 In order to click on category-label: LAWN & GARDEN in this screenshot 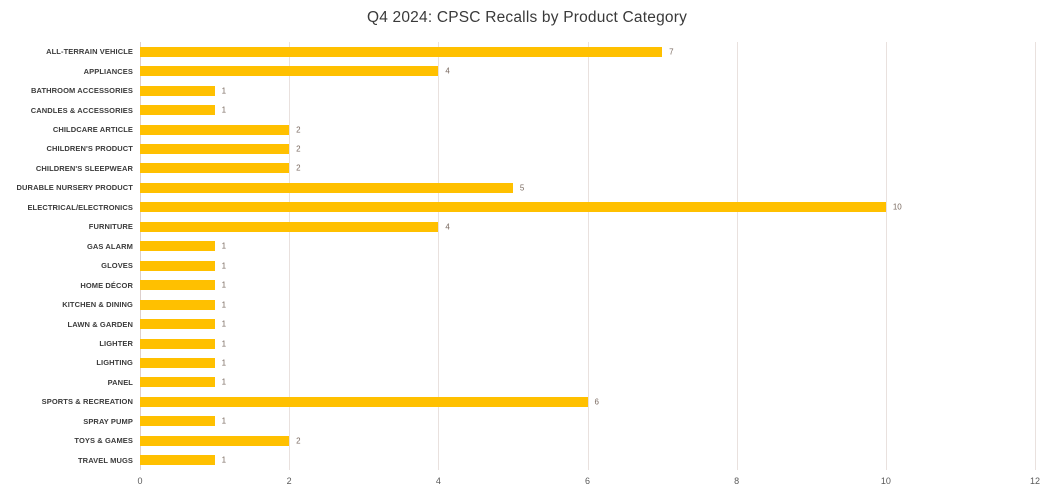, I will do `click(100, 324)`.